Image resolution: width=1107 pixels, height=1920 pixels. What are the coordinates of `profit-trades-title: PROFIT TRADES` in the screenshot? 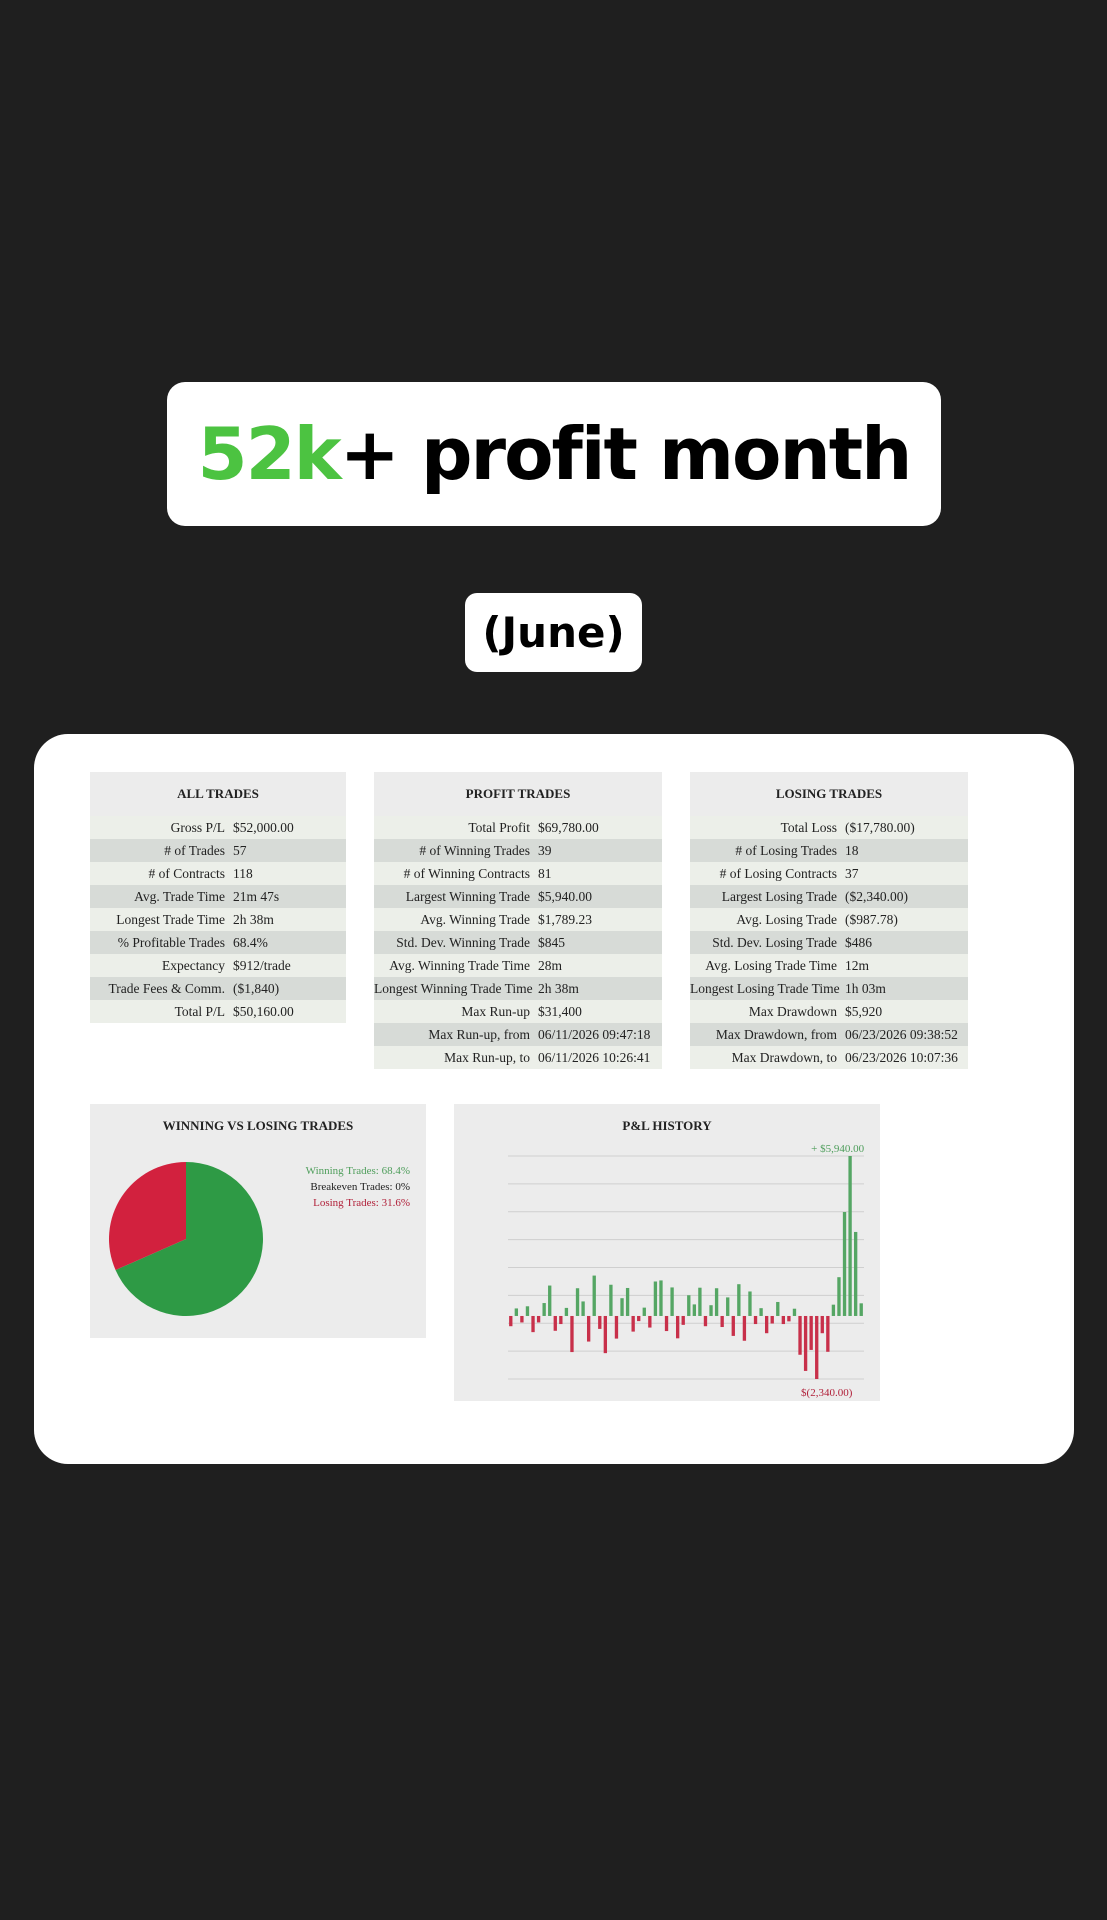 It's located at (518, 793).